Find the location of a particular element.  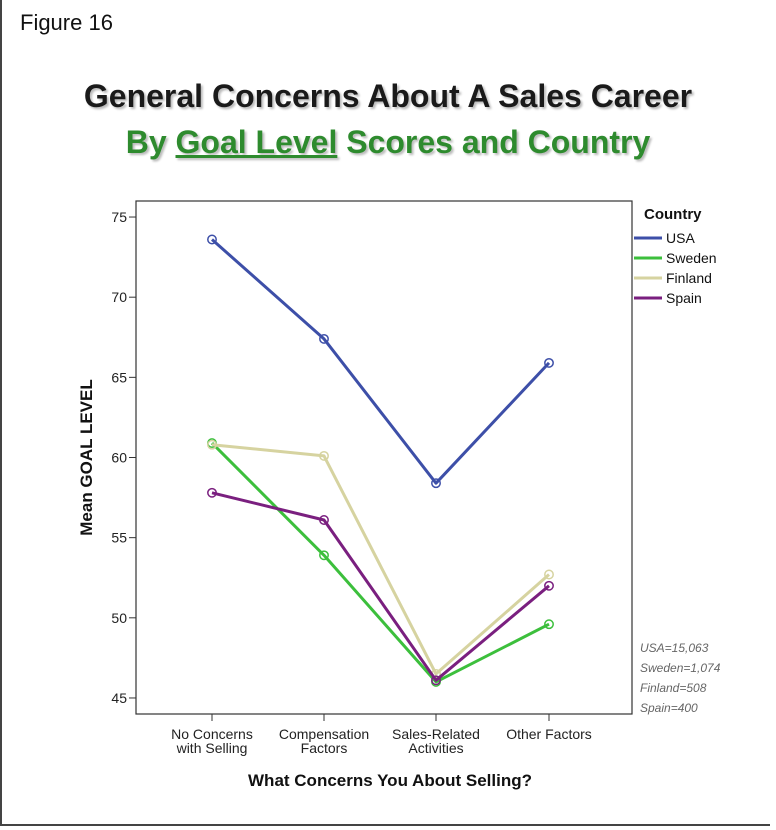

x-tick-label: Compensation is located at coordinates (324, 734).